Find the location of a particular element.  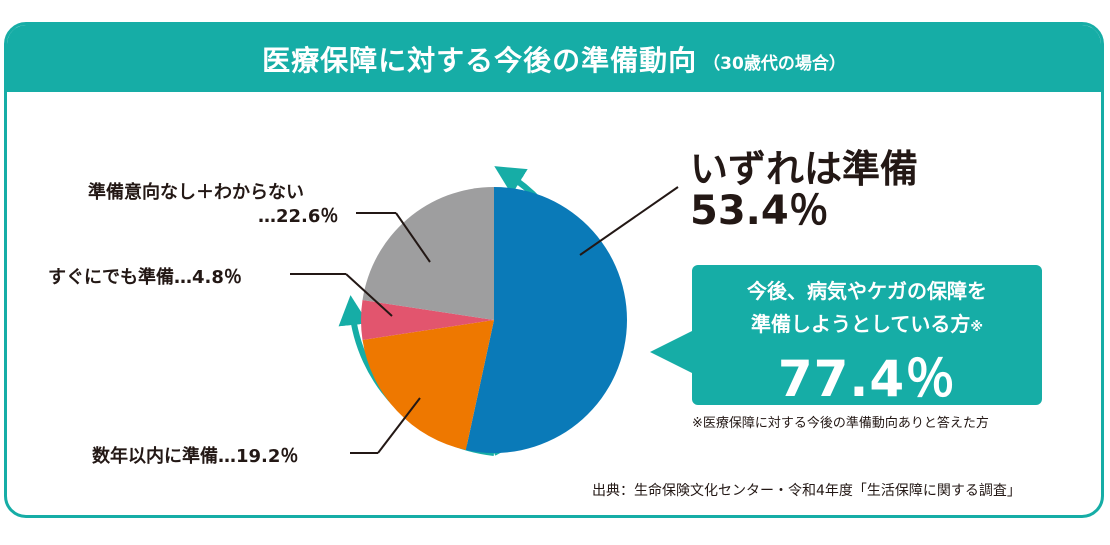

chart-title: 医療保障に対する今後の準備動向 is located at coordinates (480, 60).